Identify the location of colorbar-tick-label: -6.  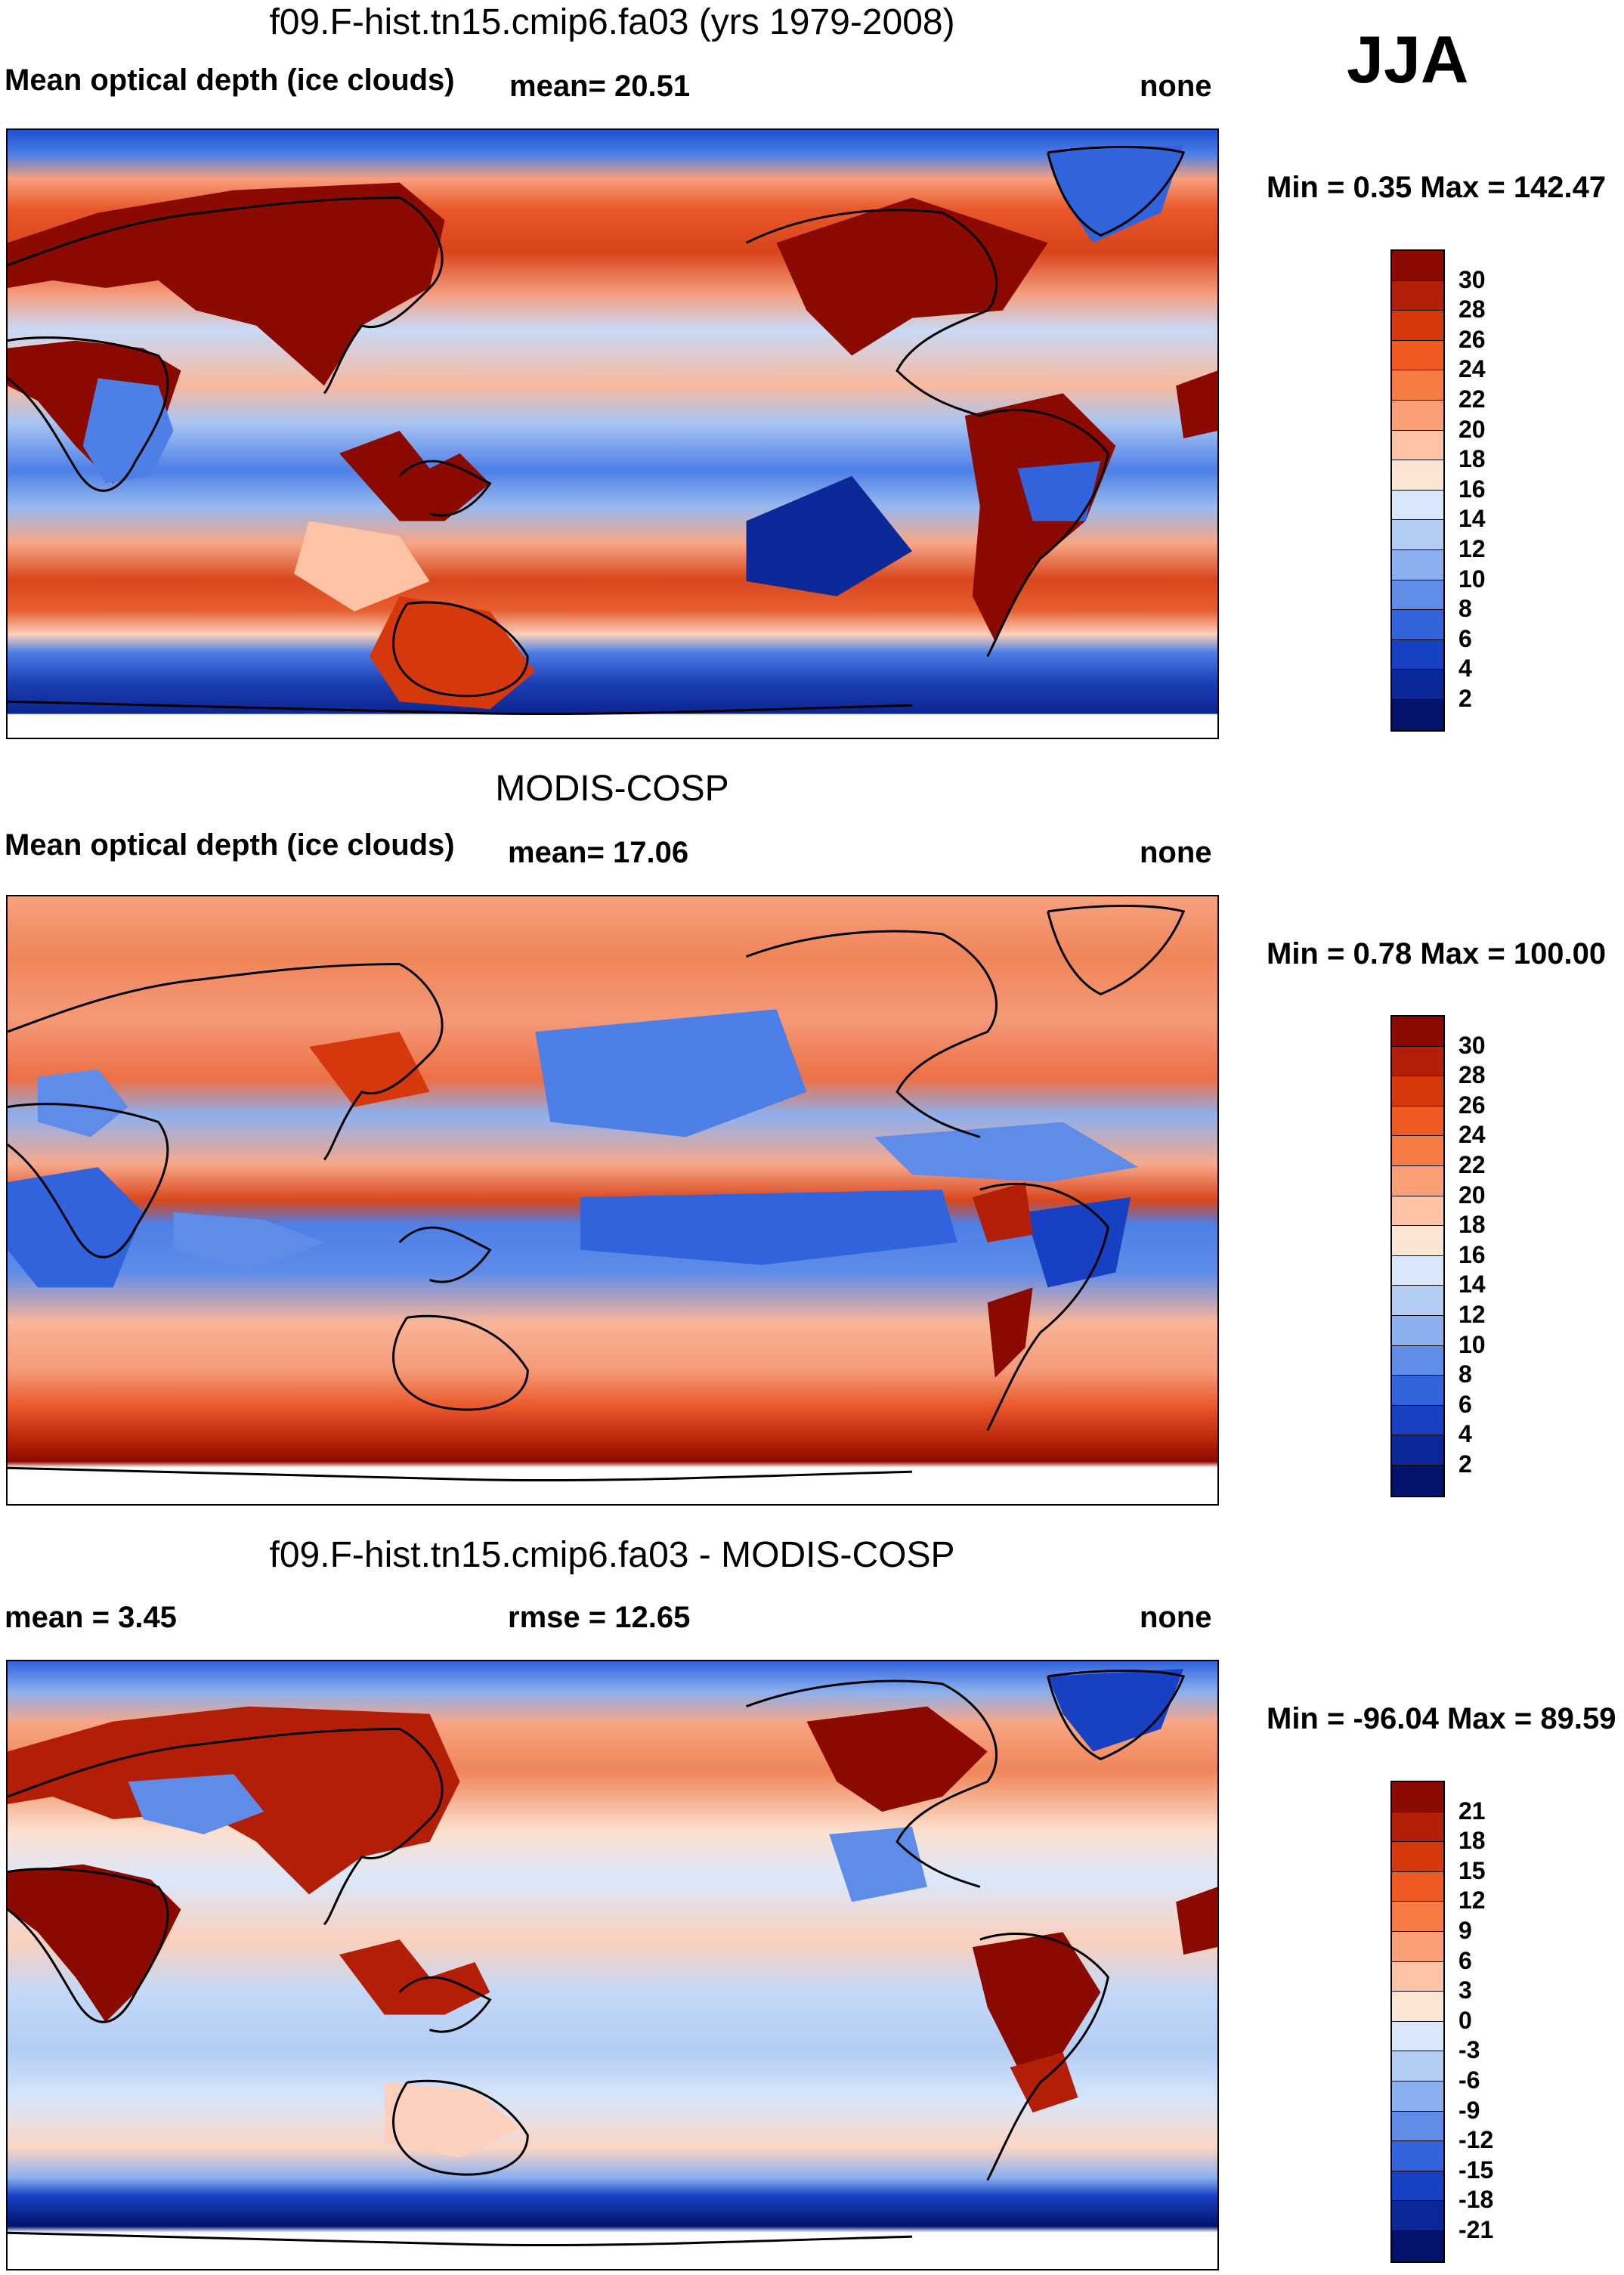
(1469, 2080).